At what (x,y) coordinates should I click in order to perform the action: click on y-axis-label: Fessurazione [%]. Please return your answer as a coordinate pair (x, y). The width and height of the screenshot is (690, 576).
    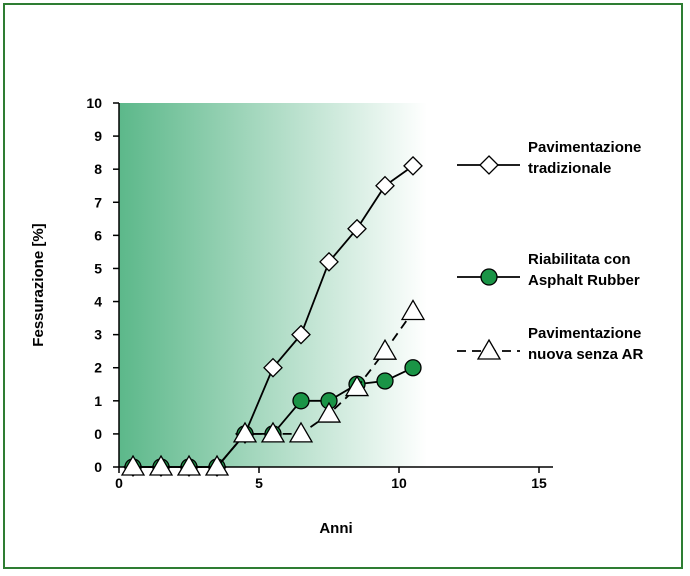
    Looking at the image, I should click on (38, 284).